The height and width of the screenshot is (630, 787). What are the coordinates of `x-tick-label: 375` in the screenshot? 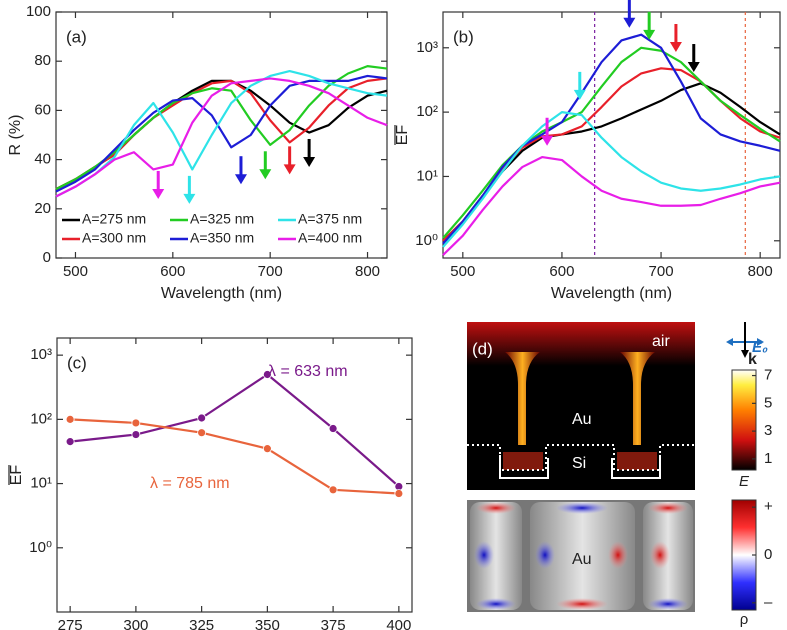 It's located at (333, 623).